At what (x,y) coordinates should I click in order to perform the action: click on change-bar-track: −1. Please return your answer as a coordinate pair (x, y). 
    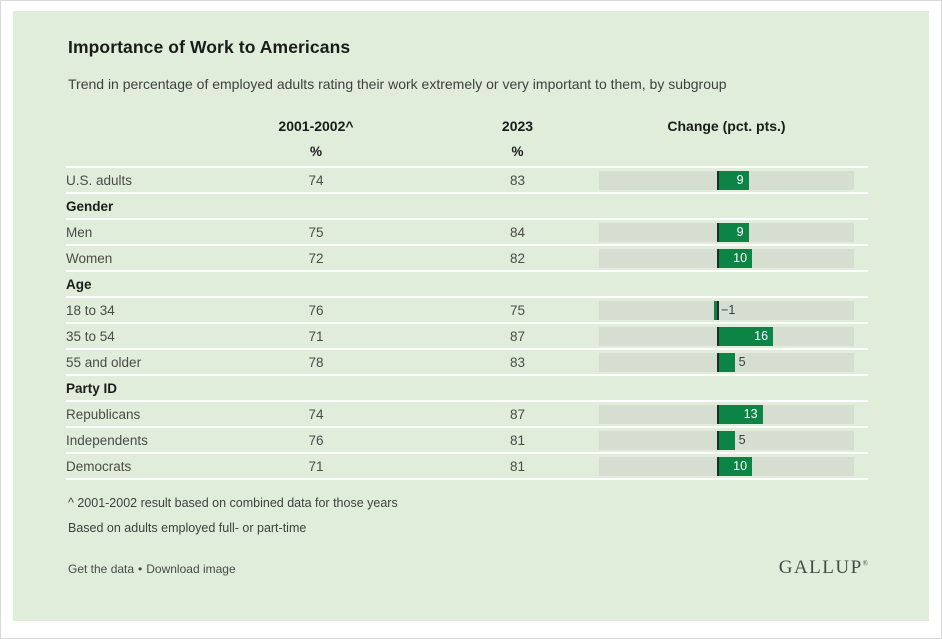
    Looking at the image, I should click on (726, 310).